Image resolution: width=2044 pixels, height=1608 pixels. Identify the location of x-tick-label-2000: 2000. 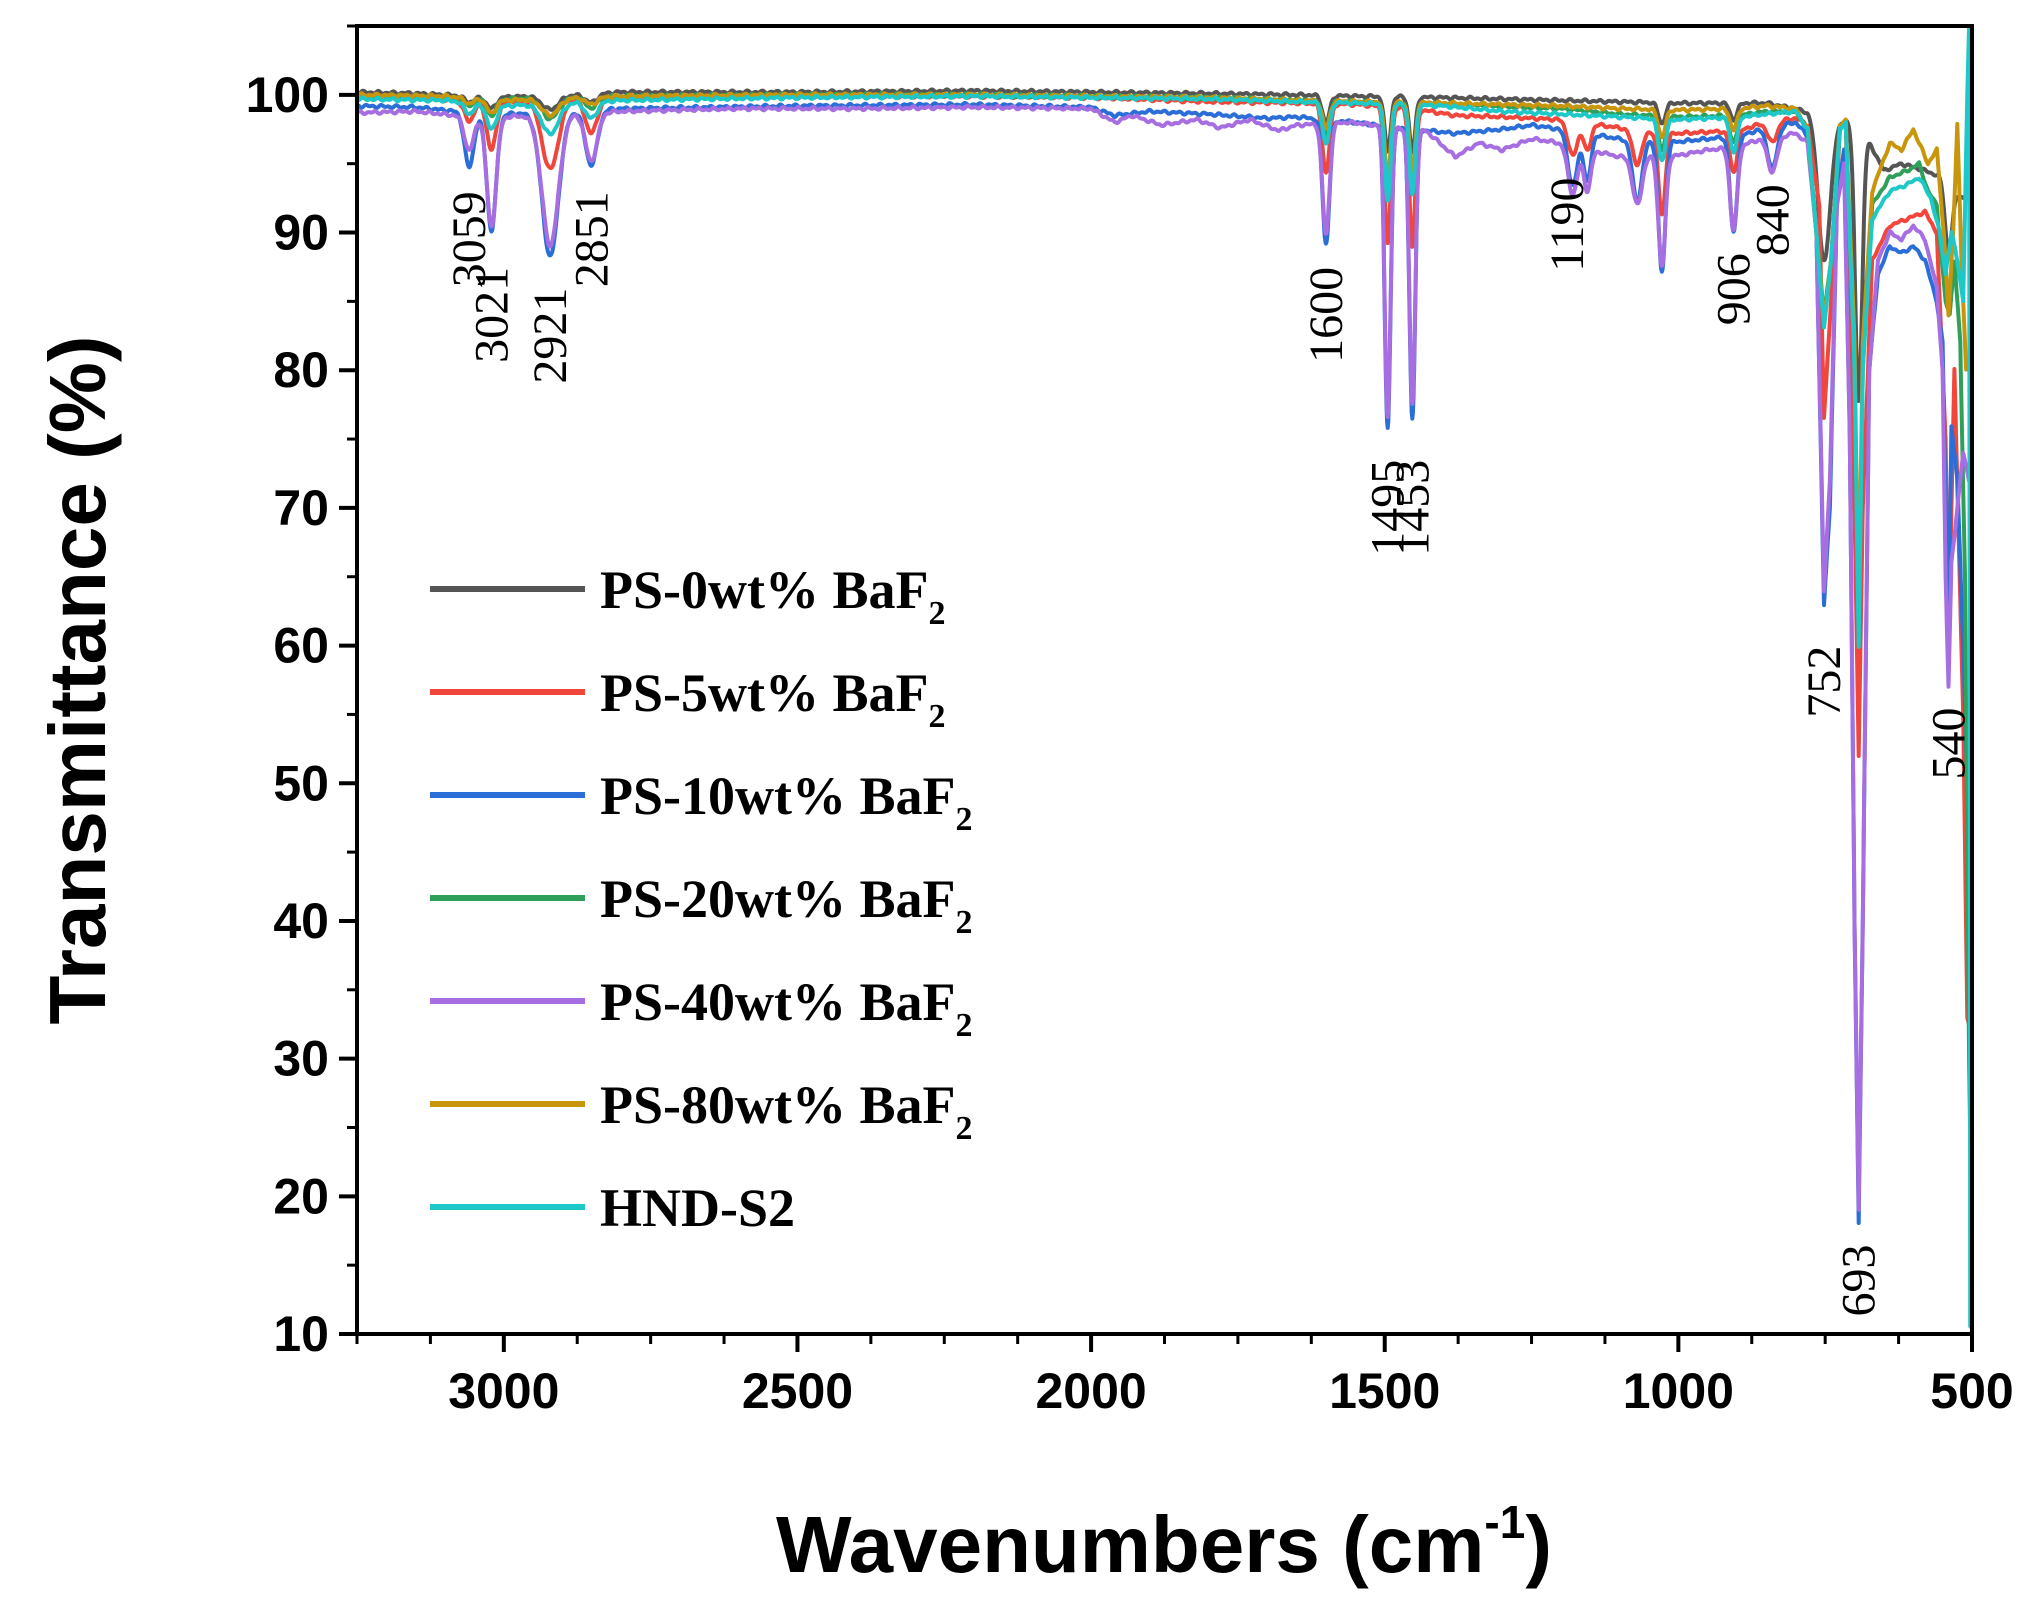
(1090, 1391).